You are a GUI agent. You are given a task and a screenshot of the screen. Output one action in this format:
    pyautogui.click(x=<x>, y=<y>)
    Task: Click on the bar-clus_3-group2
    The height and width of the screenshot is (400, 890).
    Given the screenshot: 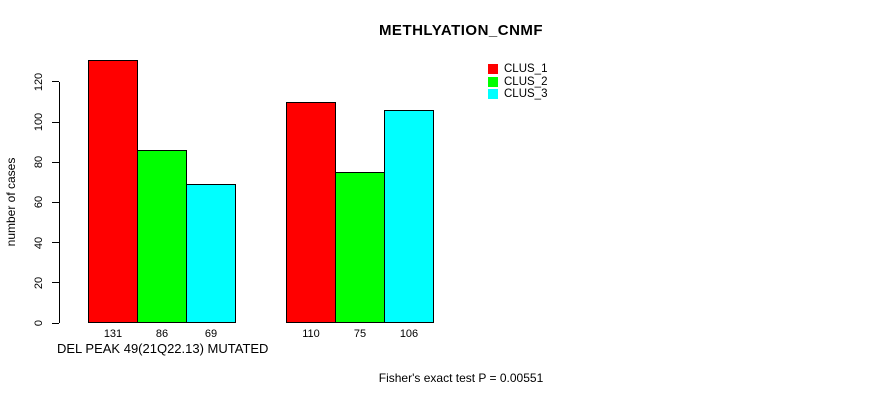 What is the action you would take?
    pyautogui.click(x=409, y=216)
    